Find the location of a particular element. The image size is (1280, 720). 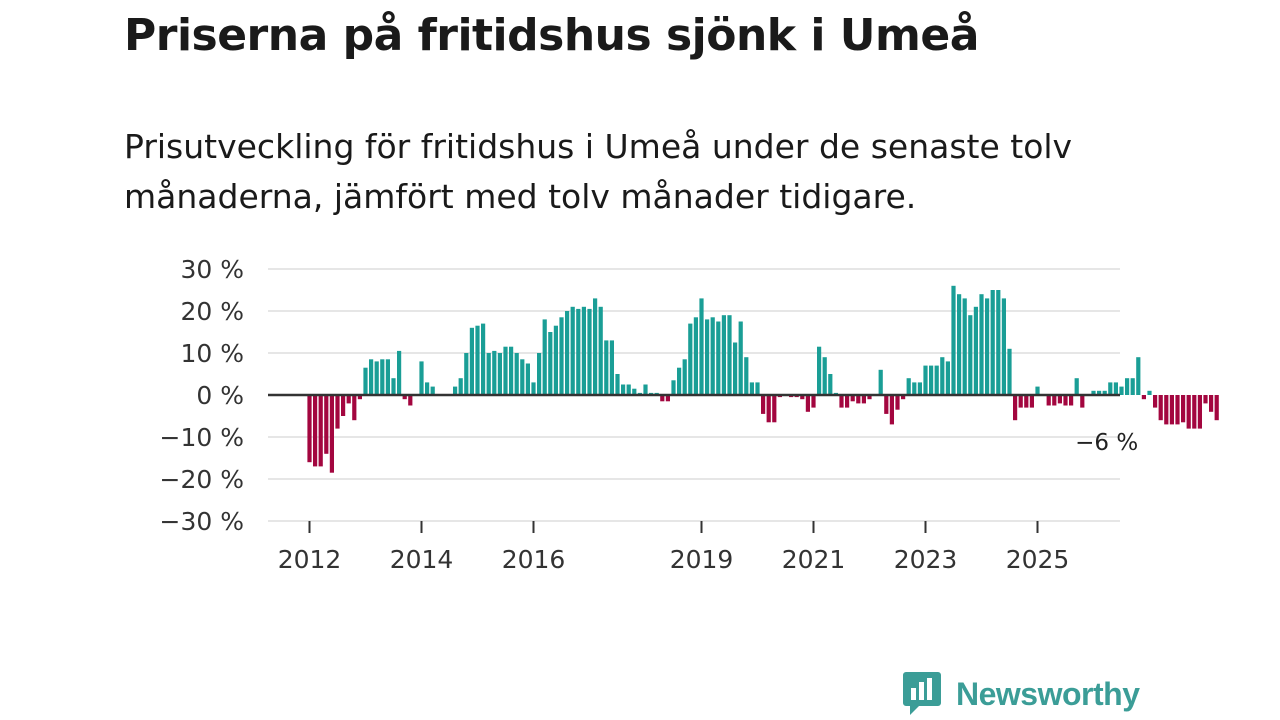

chart-title: Priserna på fritidshus sjönk i Umeå is located at coordinates (551, 35).